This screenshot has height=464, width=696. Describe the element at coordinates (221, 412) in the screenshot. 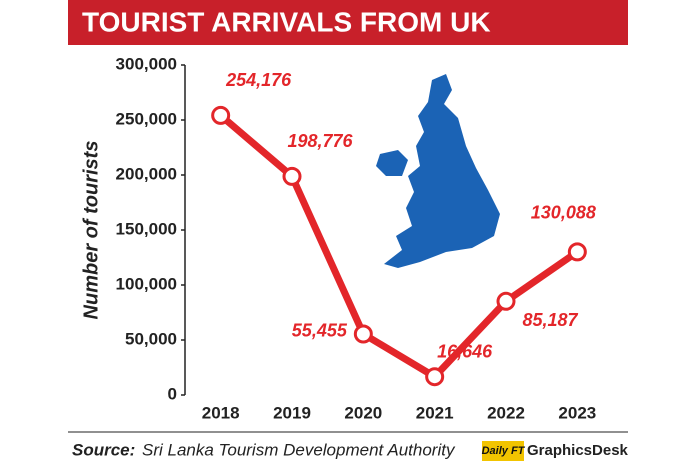

I see `x-tick-label: 2018` at that location.